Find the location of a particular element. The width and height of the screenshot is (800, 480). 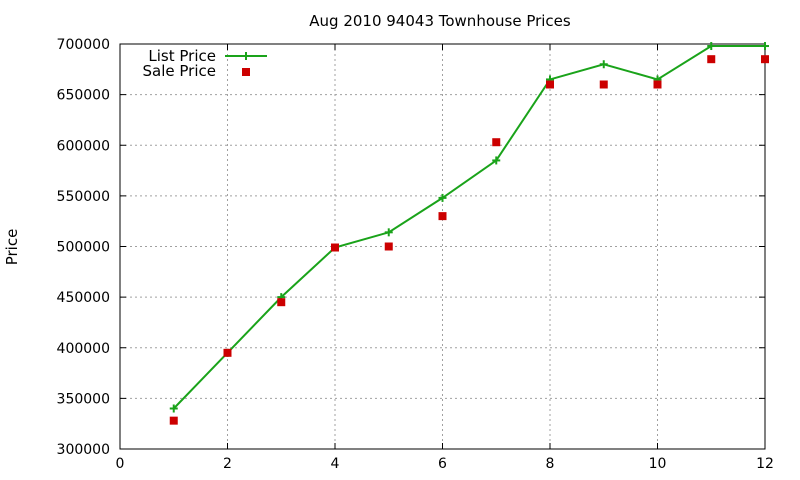

x-tick-label: 2 is located at coordinates (227, 464).